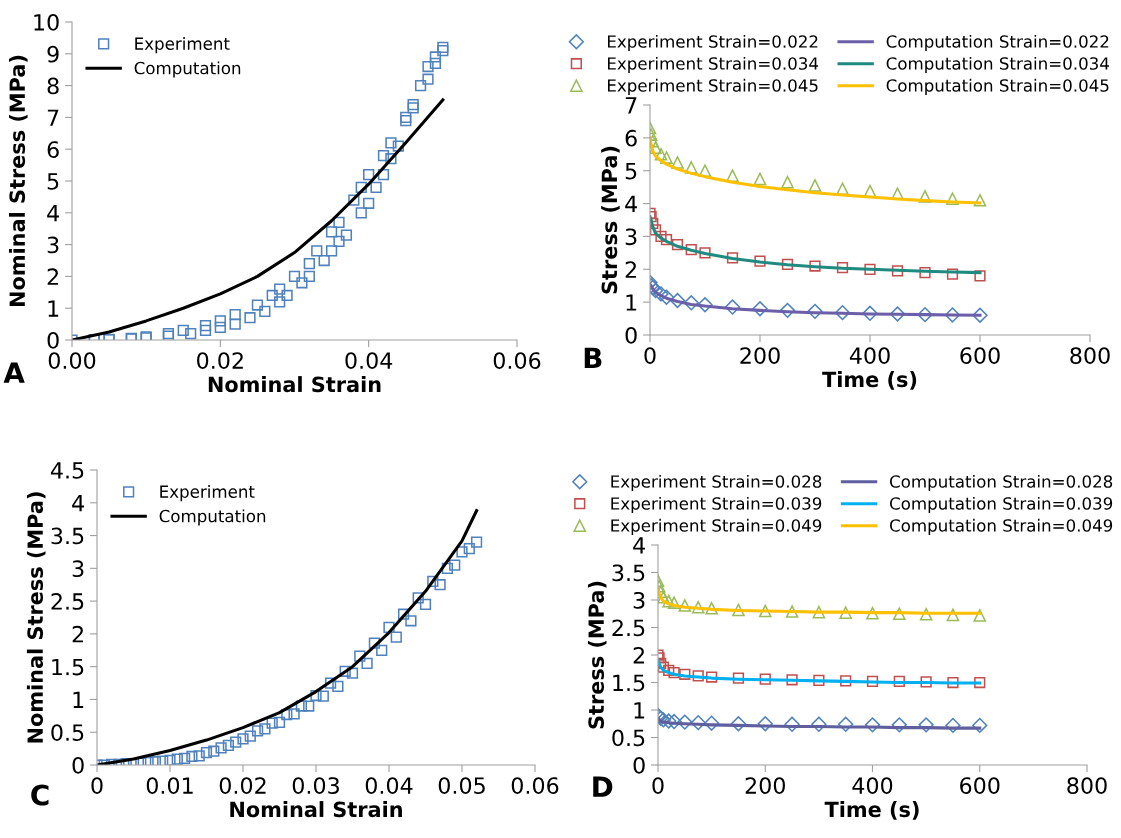 The width and height of the screenshot is (1121, 838). I want to click on y-tick-label: 5, so click(53, 181).